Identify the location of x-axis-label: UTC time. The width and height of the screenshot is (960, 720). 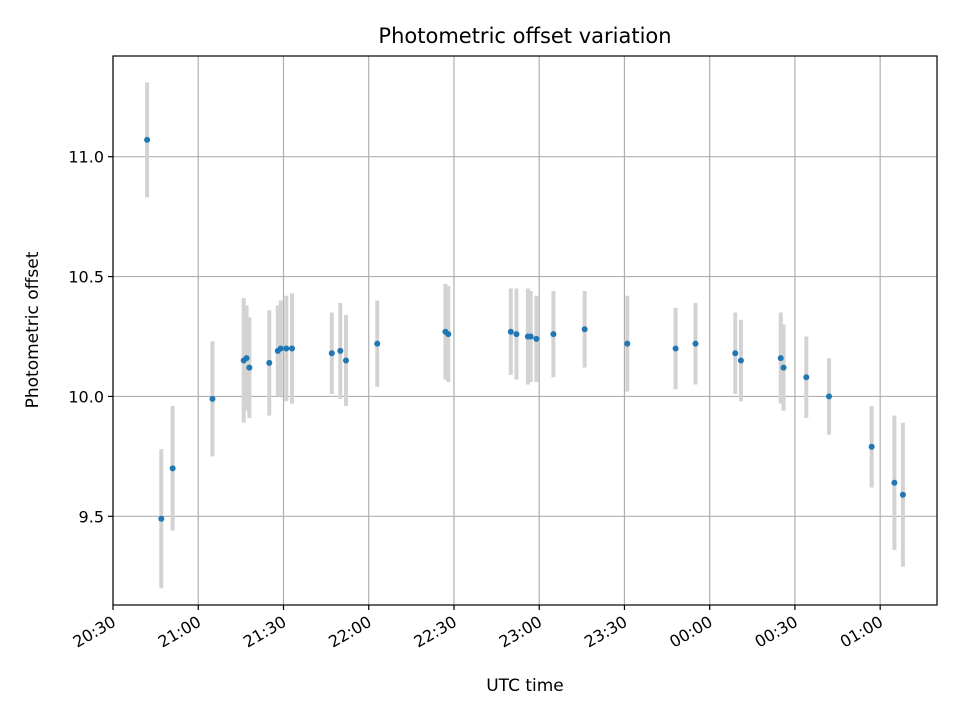
(525, 686).